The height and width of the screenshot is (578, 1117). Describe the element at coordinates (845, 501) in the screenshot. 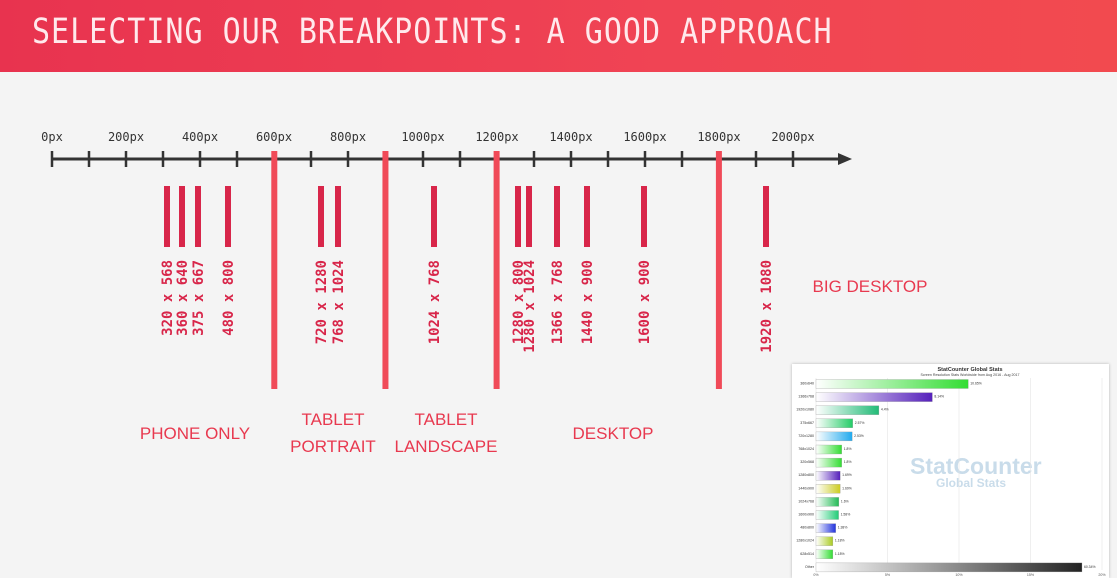

I see `stats-bar-value: 1.6%` at that location.